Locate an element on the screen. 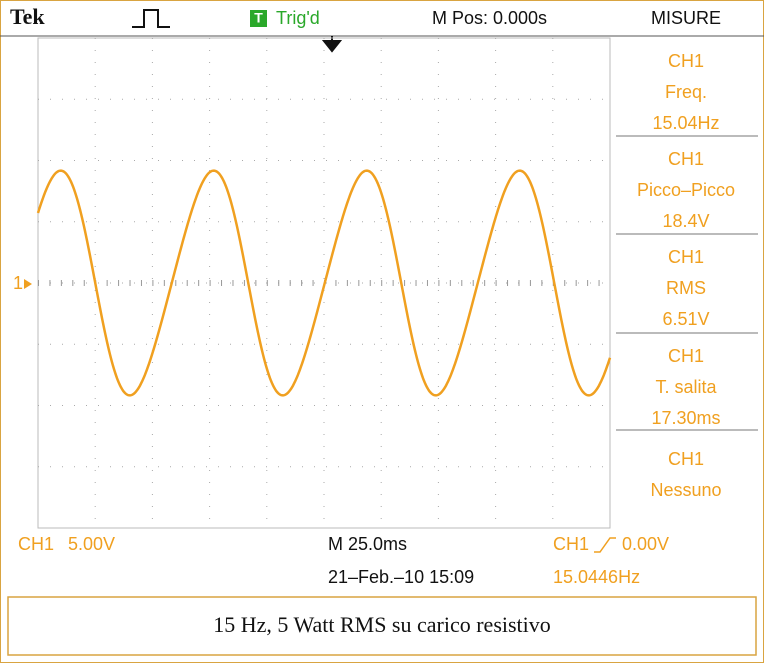  footer-channel: CH1 is located at coordinates (36, 544).